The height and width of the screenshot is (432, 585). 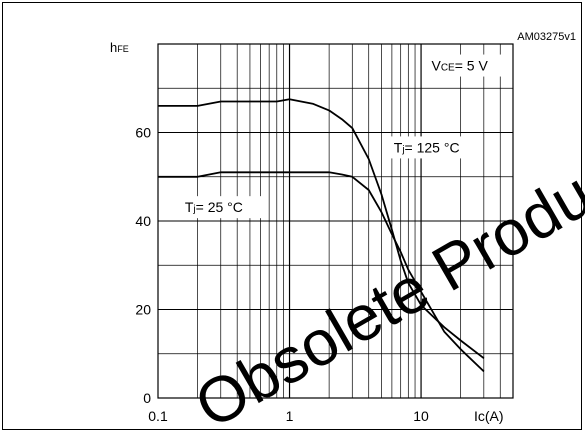 I want to click on x-tick-label: 0.1, so click(x=158, y=416).